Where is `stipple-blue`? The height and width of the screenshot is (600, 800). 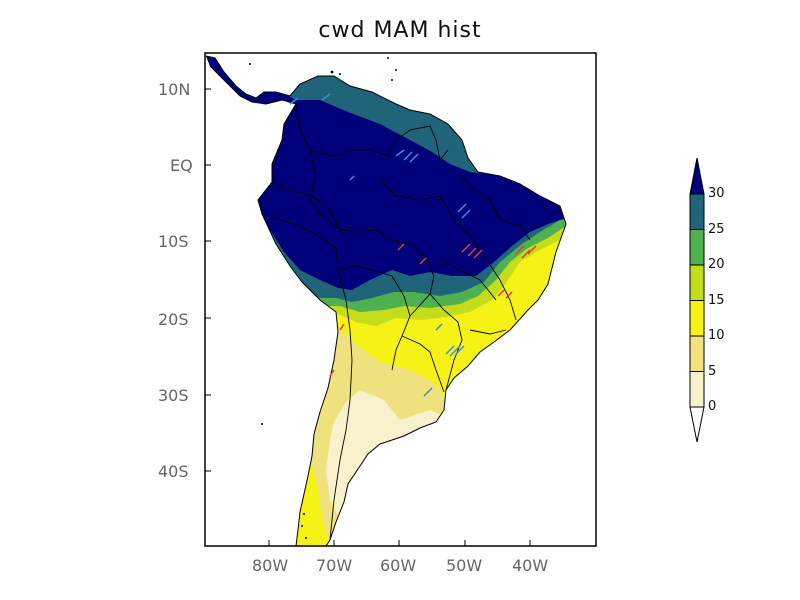 stipple-blue is located at coordinates (380, 245).